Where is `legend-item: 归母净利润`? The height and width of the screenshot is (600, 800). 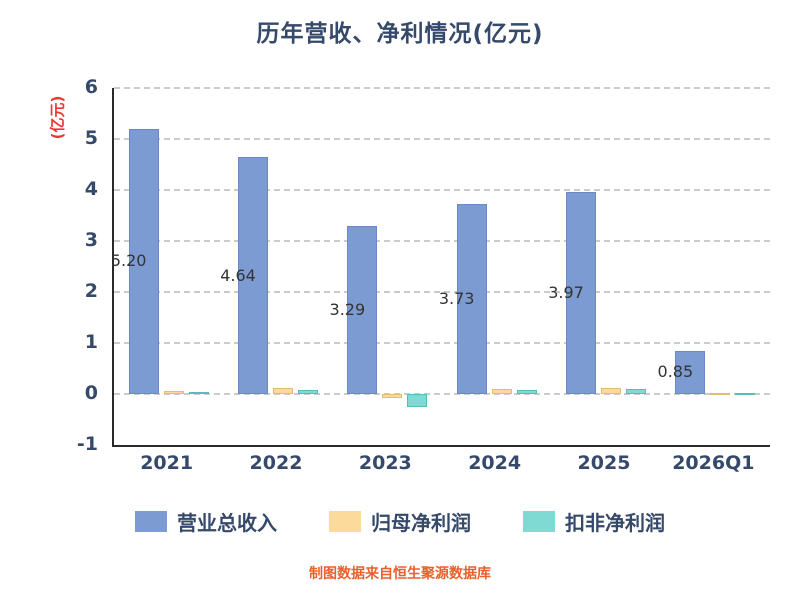
legend-item: 归母净利润 is located at coordinates (400, 521).